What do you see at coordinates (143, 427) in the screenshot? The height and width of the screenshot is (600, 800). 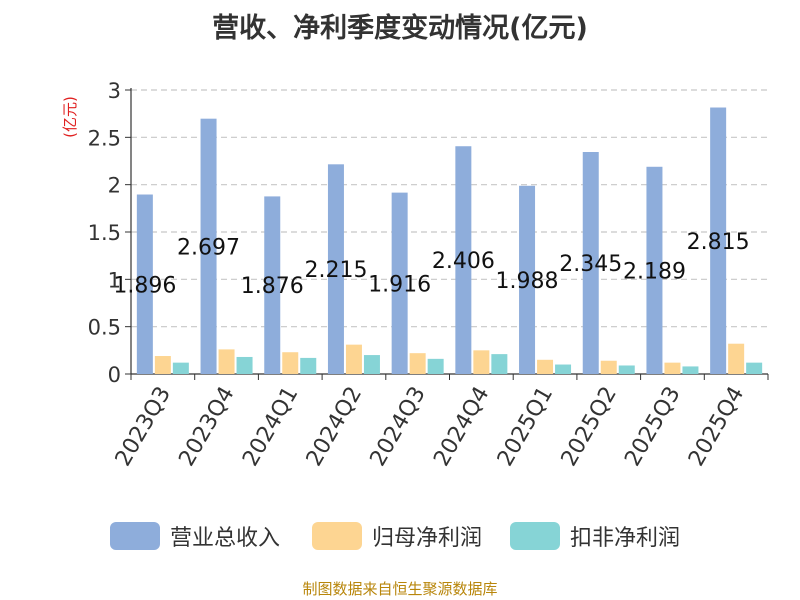 I see `x-tick-label: 2023Q3` at bounding box center [143, 427].